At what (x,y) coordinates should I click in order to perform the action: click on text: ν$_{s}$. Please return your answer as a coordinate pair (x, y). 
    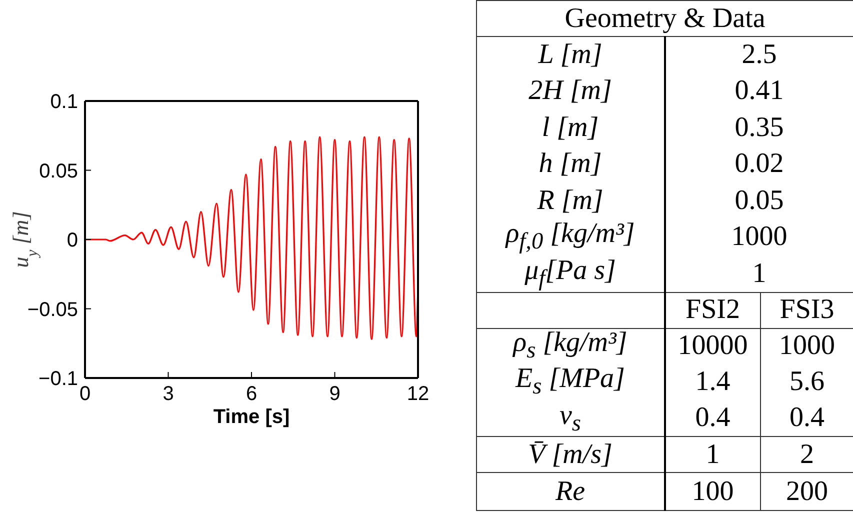
    Looking at the image, I should click on (570, 418).